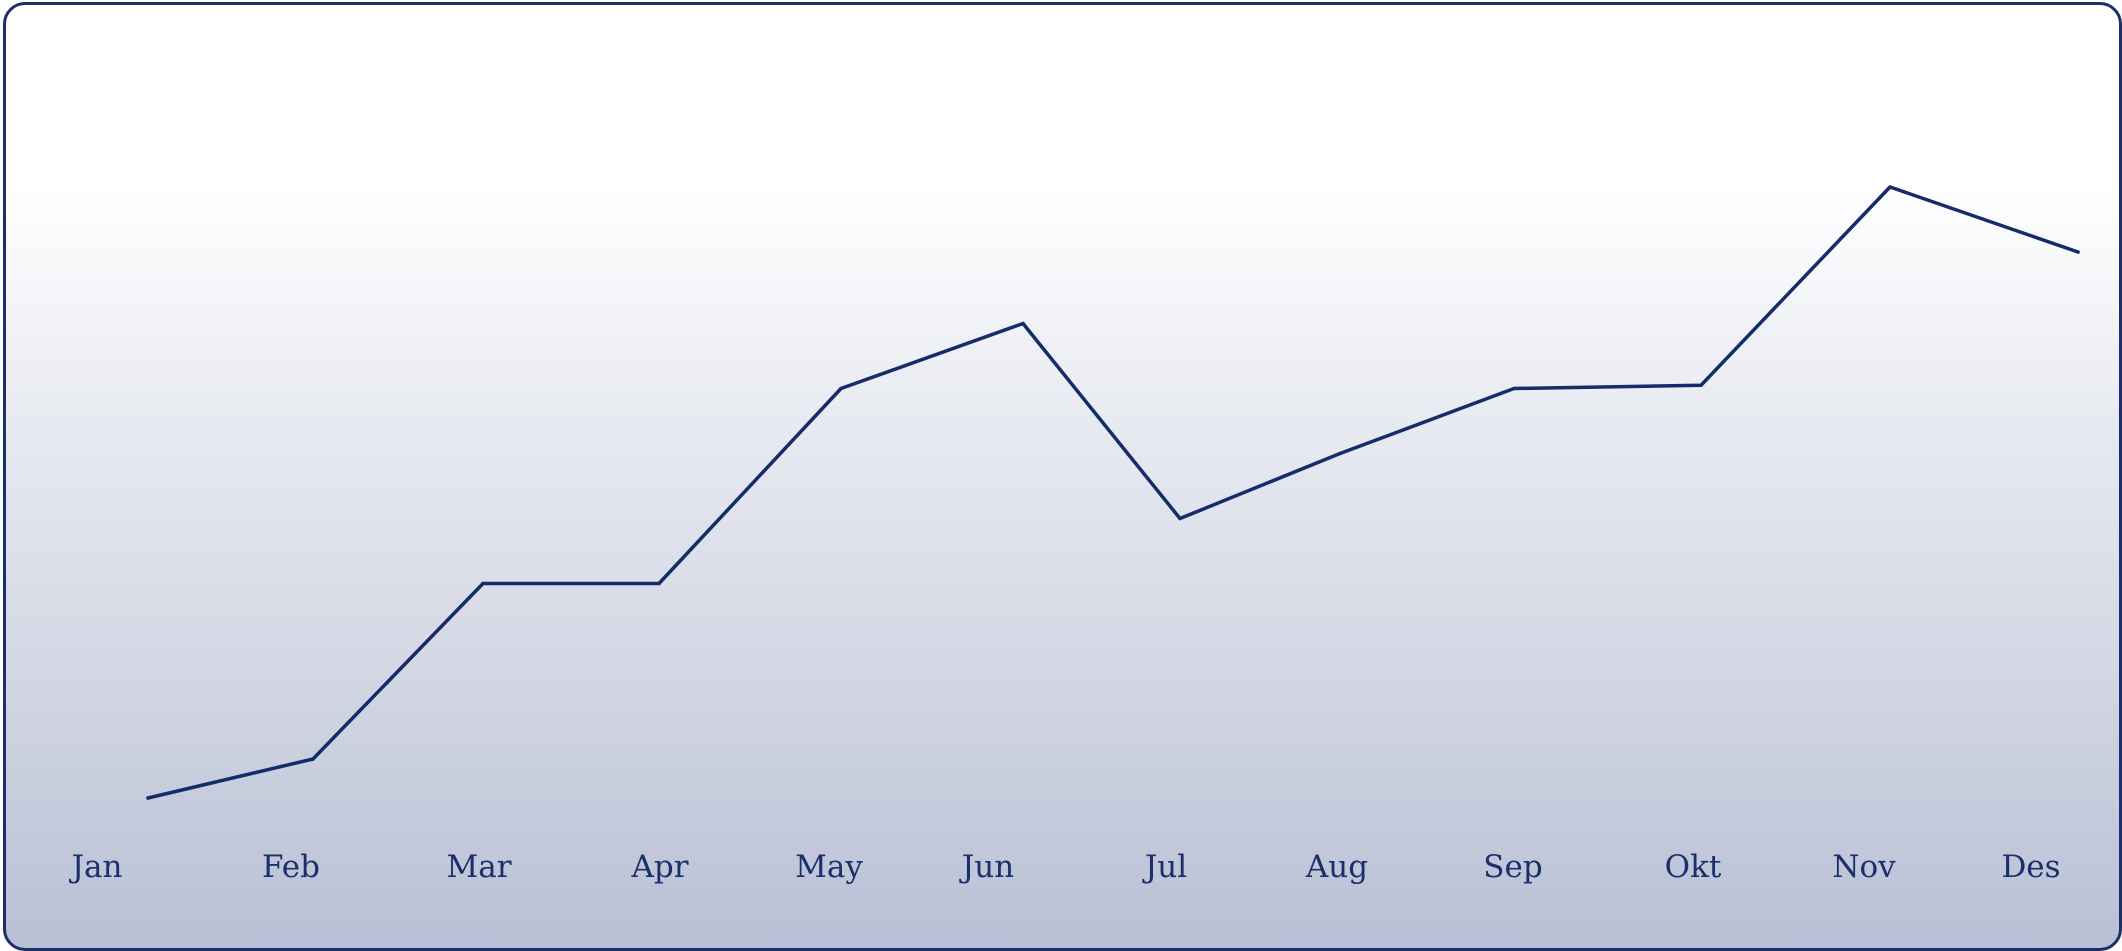 The height and width of the screenshot is (951, 2122). I want to click on data-point-jul, so click(1180, 518).